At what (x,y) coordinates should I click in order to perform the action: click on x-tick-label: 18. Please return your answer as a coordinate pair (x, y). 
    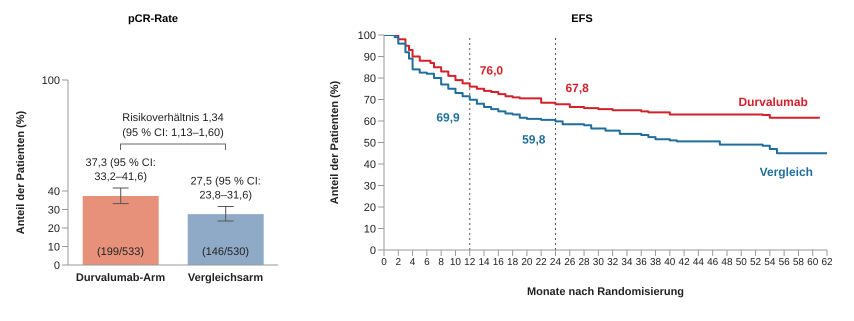
    Looking at the image, I should click on (513, 262).